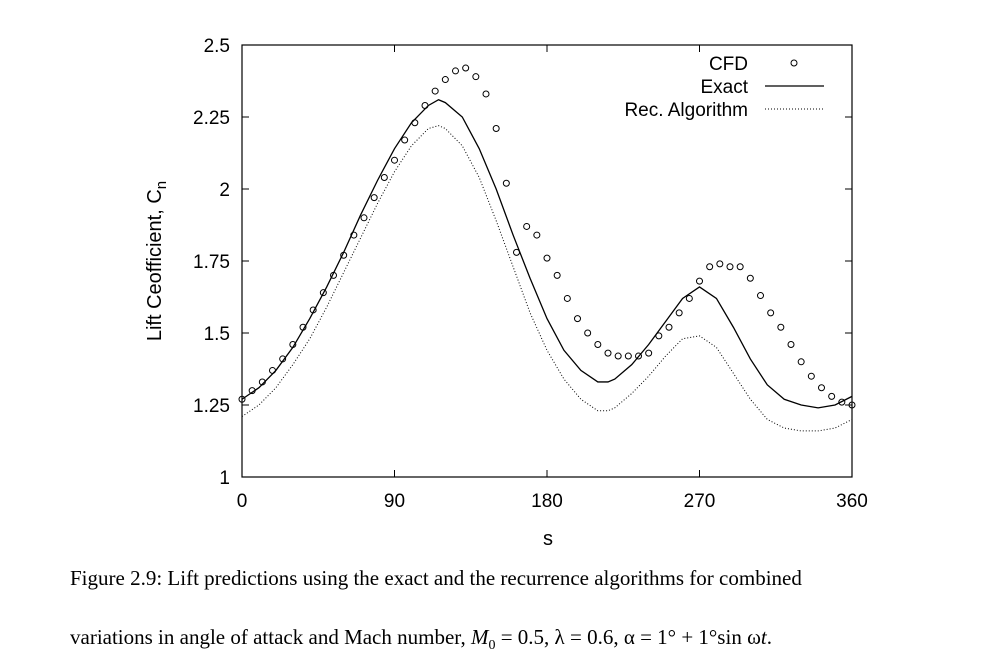 The width and height of the screenshot is (983, 655). I want to click on y-tick-label: 1.25, so click(211, 406).